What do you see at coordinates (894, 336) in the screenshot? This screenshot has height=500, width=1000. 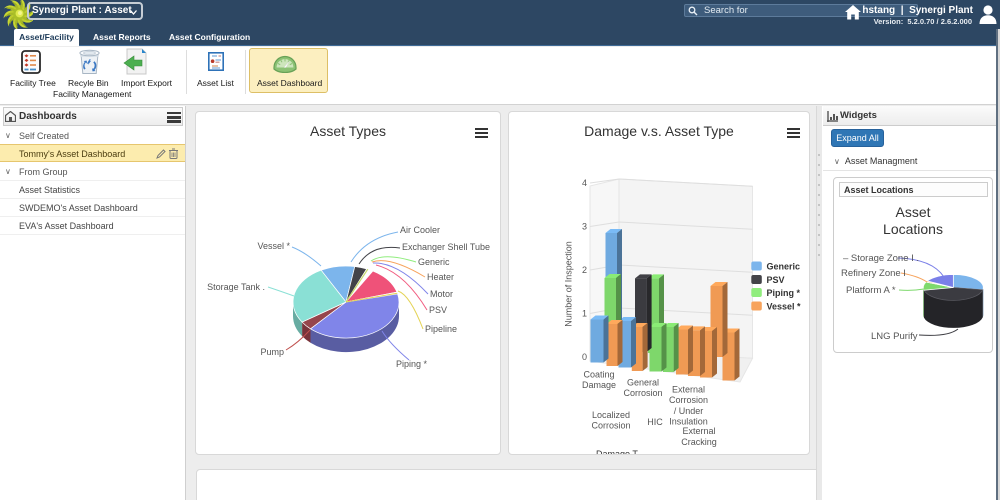 I see `svg-text: LNG Purify` at bounding box center [894, 336].